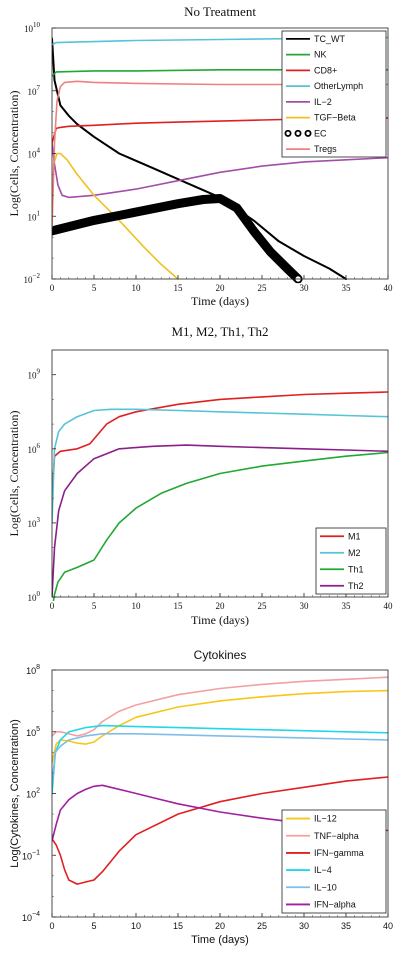  Describe the element at coordinates (31, 917) in the screenshot. I see `y-tick-label: 10⁻⁴` at that location.